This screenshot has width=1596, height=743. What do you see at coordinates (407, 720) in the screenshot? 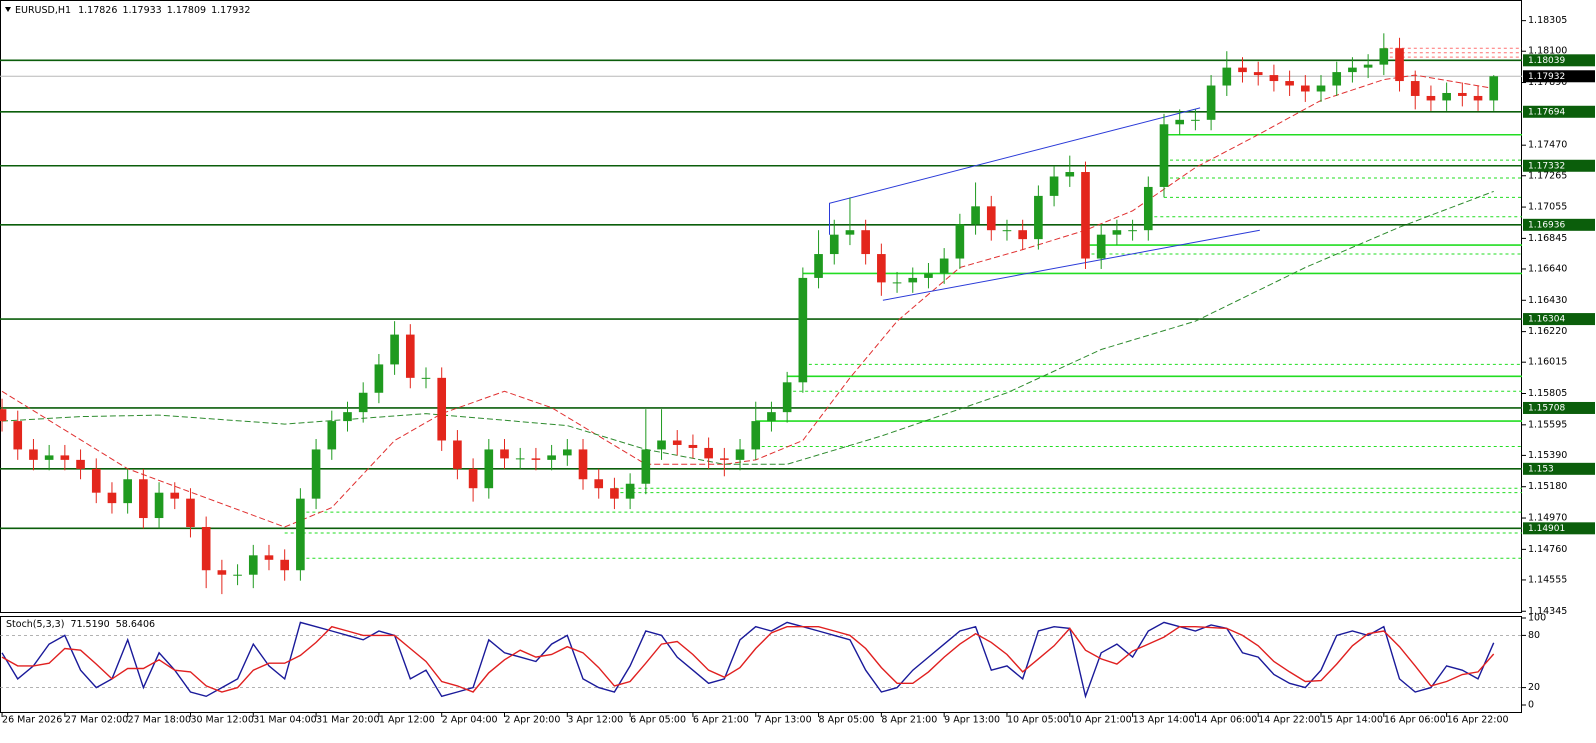
I see `x-tick-label: 1 Apr 12:00` at bounding box center [407, 720].